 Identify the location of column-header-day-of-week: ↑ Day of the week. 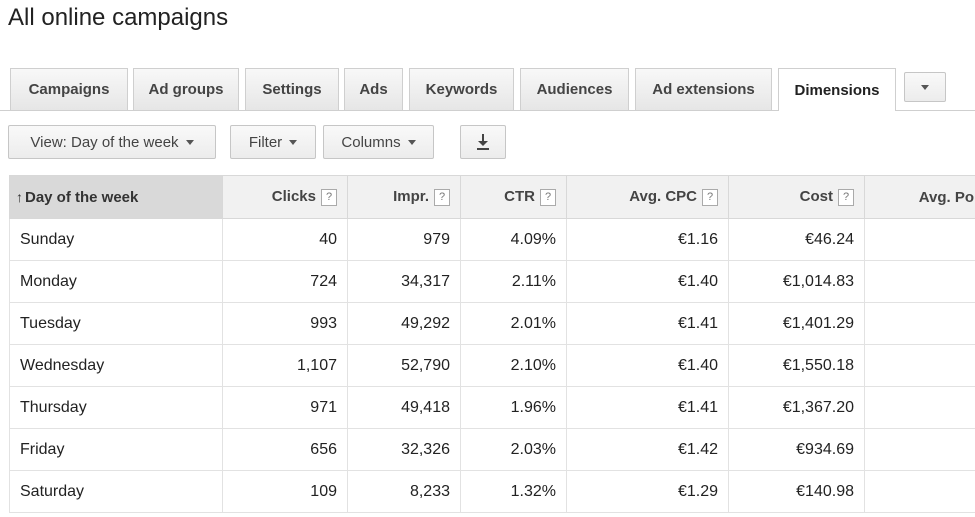
(116, 197).